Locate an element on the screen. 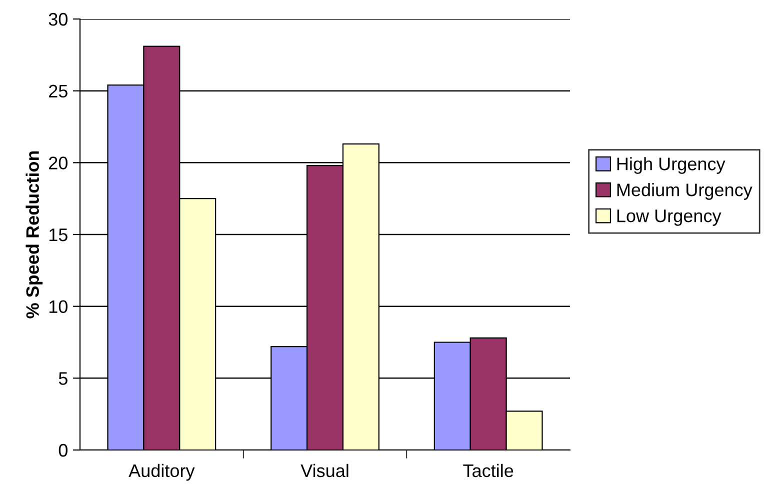 The height and width of the screenshot is (496, 778). y-tick-label: 0 is located at coordinates (63, 450).